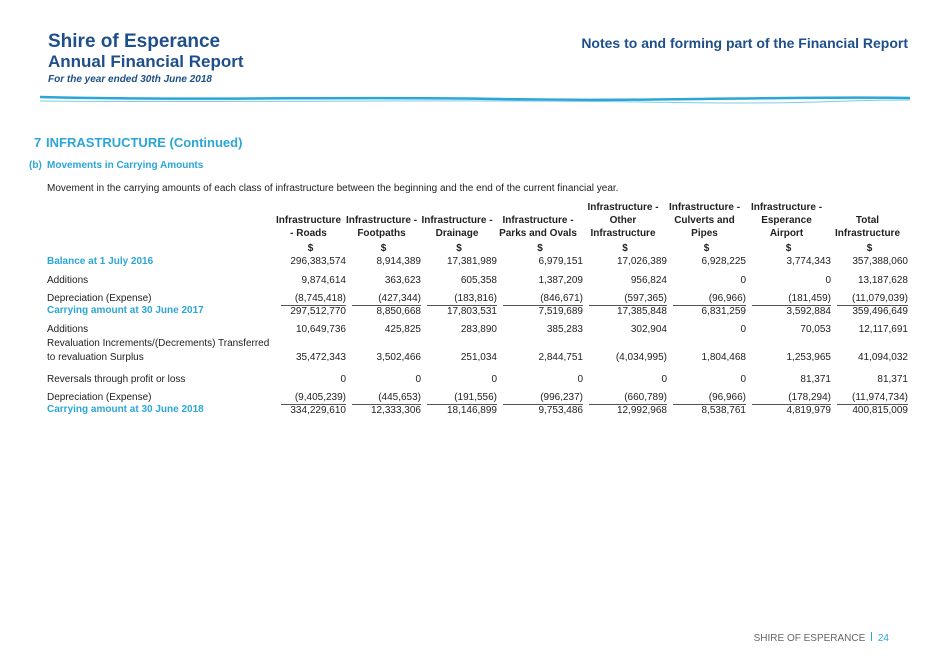 Image resolution: width=929 pixels, height=657 pixels. Describe the element at coordinates (791, 410) in the screenshot. I see `cell: 4,819,979` at that location.